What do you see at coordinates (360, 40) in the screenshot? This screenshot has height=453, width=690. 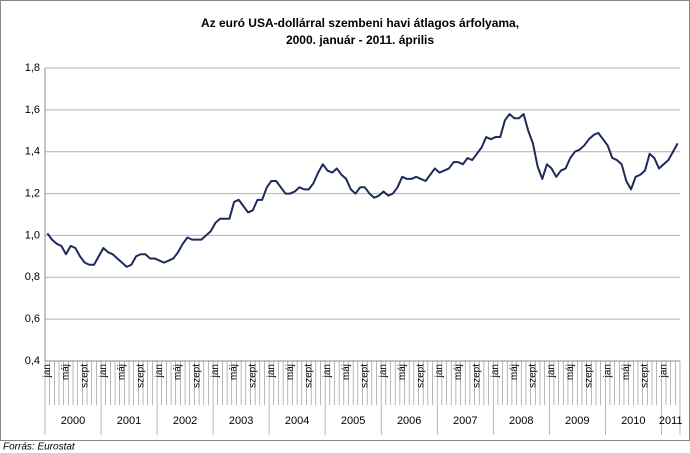 I see `chart-title: 2000. január - 2011. április` at bounding box center [360, 40].